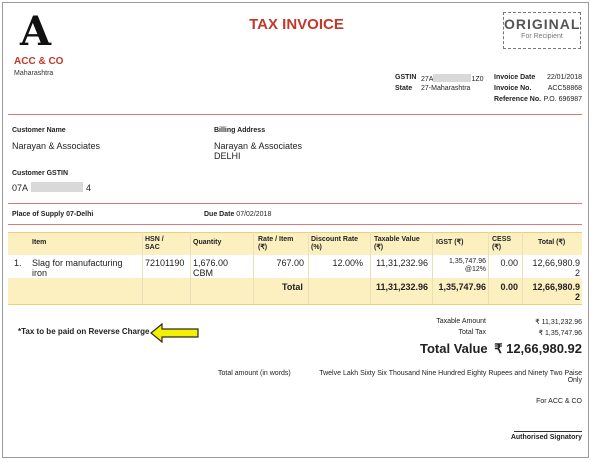 Image resolution: width=593 pixels, height=462 pixels. Describe the element at coordinates (292, 287) in the screenshot. I see `totals-label: Total` at that location.